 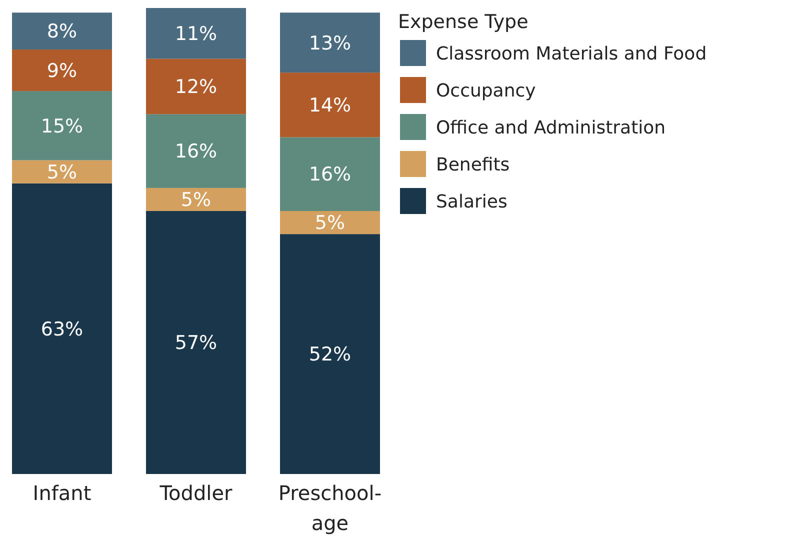 I want to click on data-label: 57%, so click(x=196, y=343).